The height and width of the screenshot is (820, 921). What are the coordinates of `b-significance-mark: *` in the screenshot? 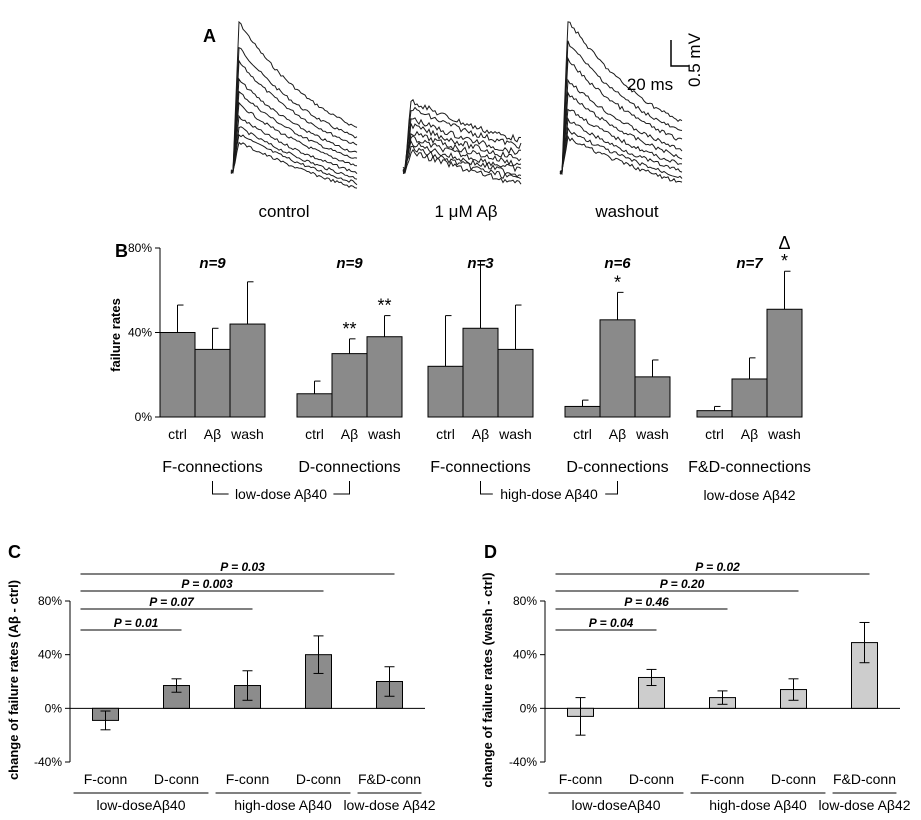 It's located at (617, 282).